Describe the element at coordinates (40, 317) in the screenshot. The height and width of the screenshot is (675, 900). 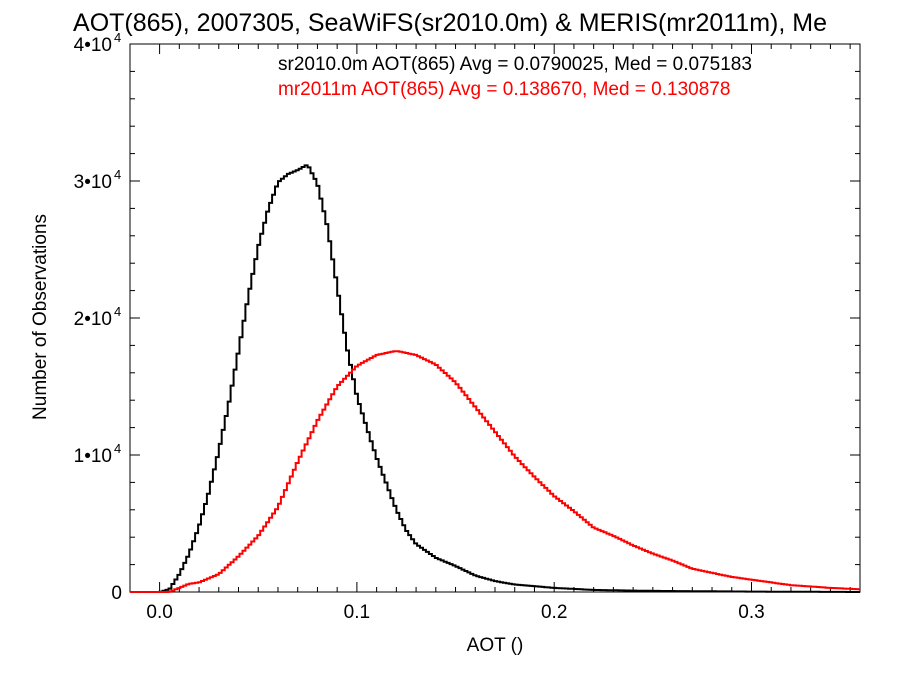
I see `y-axis-label: Number of Observations` at that location.